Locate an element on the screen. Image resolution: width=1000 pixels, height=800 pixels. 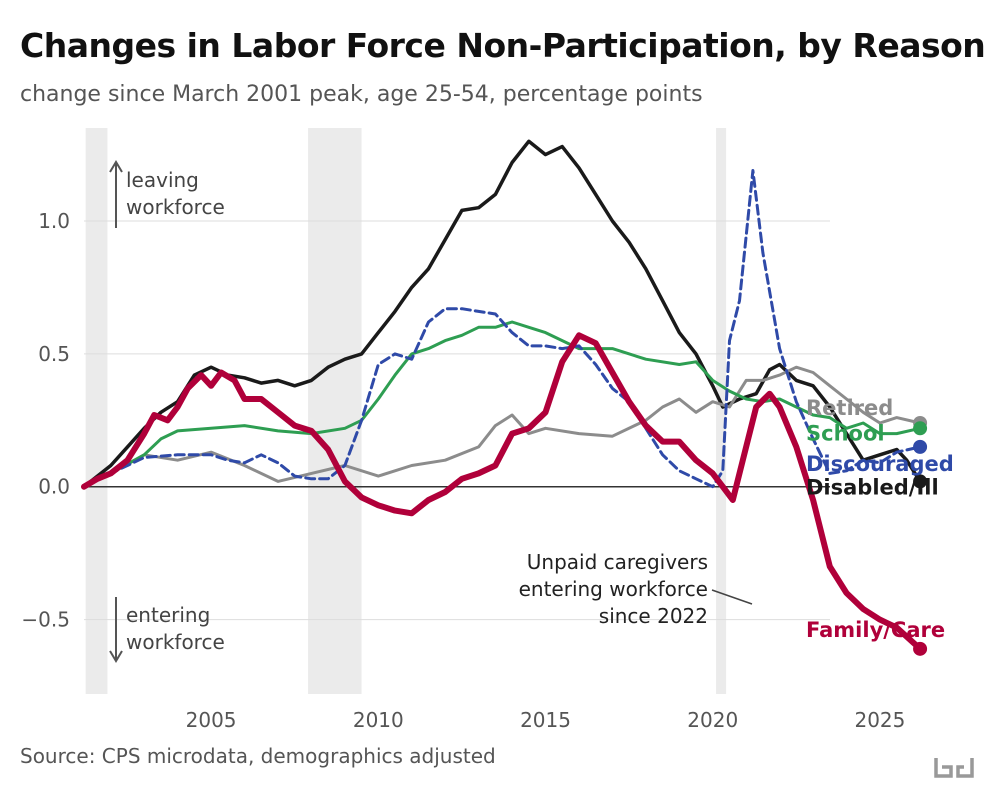
y-axis-tick-labels: −0.5 0.0 0.5 1.0 is located at coordinates (45, 420).